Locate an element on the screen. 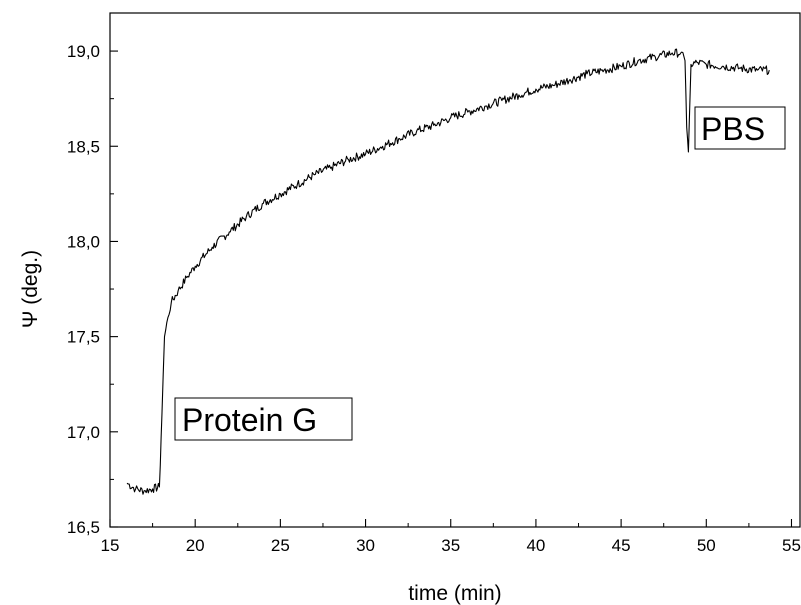 This screenshot has width=801, height=605. x-axis-ticks: 15 20 25 30 35 40 45 50 55 is located at coordinates (451, 537).